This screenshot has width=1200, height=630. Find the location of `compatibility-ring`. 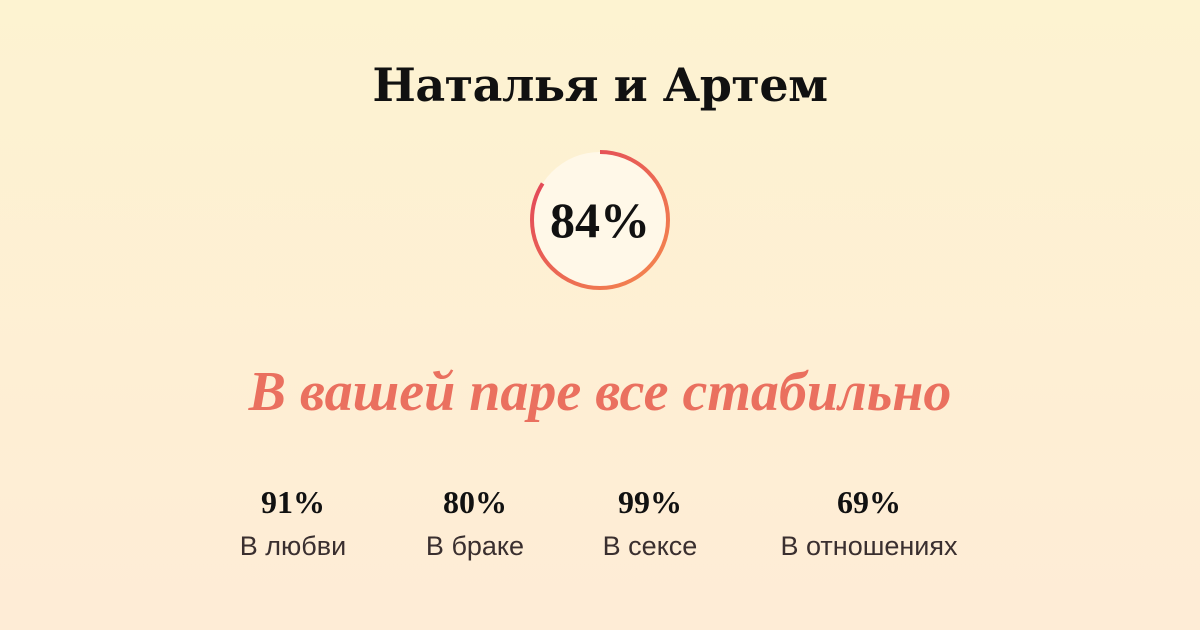

compatibility-ring is located at coordinates (600, 220).